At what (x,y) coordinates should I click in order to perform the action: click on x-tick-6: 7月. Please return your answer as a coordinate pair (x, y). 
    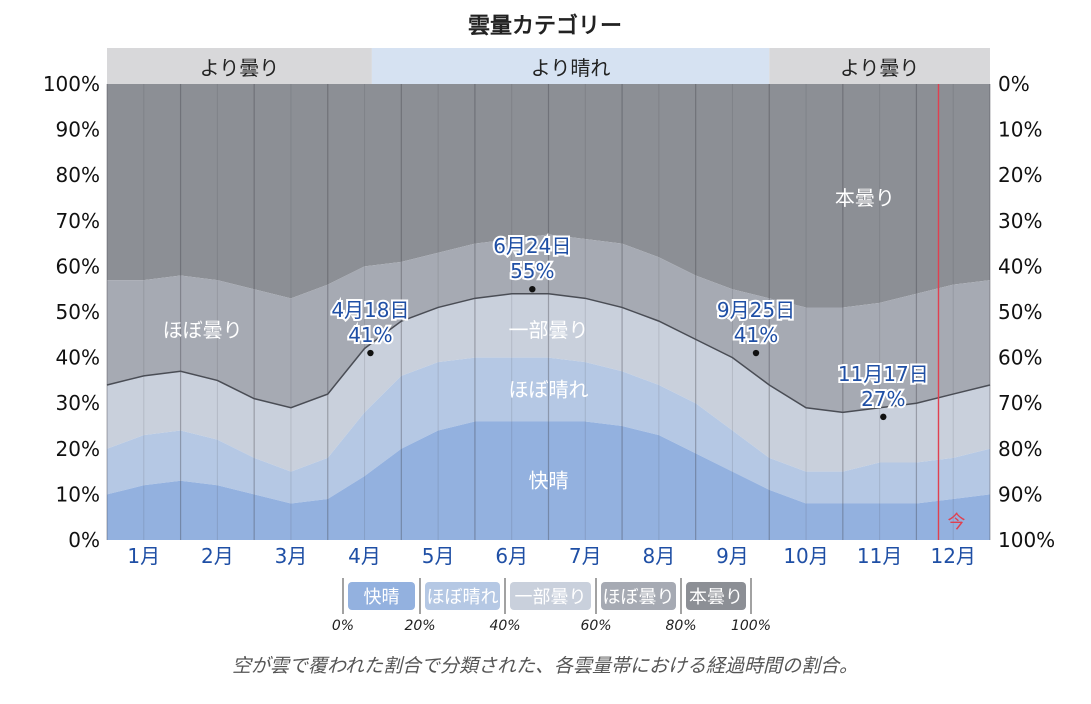
    Looking at the image, I should click on (585, 556).